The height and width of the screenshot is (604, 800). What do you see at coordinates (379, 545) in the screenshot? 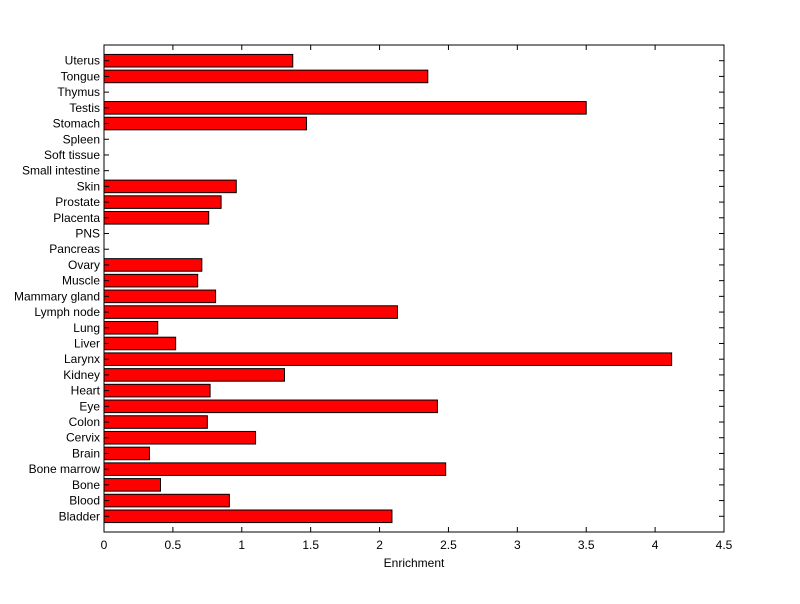
I see `x-tick-label: 2` at bounding box center [379, 545].